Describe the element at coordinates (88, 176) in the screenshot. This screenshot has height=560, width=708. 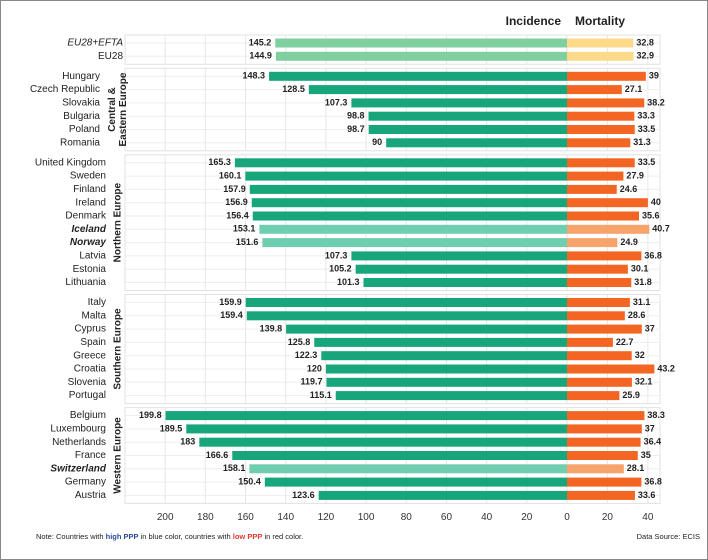
I see `category-label: Sweden` at that location.